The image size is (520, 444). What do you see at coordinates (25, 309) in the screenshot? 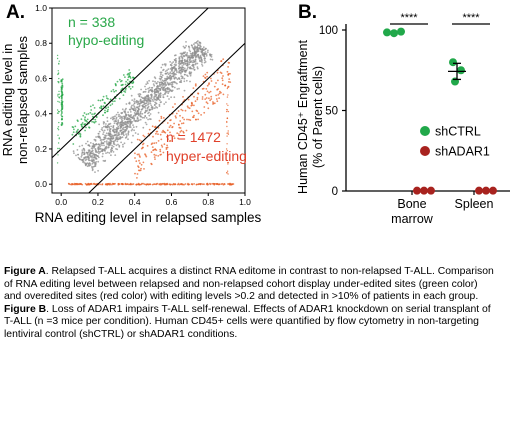
I see `caption-fig-b-bold: Figure B` at bounding box center [25, 309].